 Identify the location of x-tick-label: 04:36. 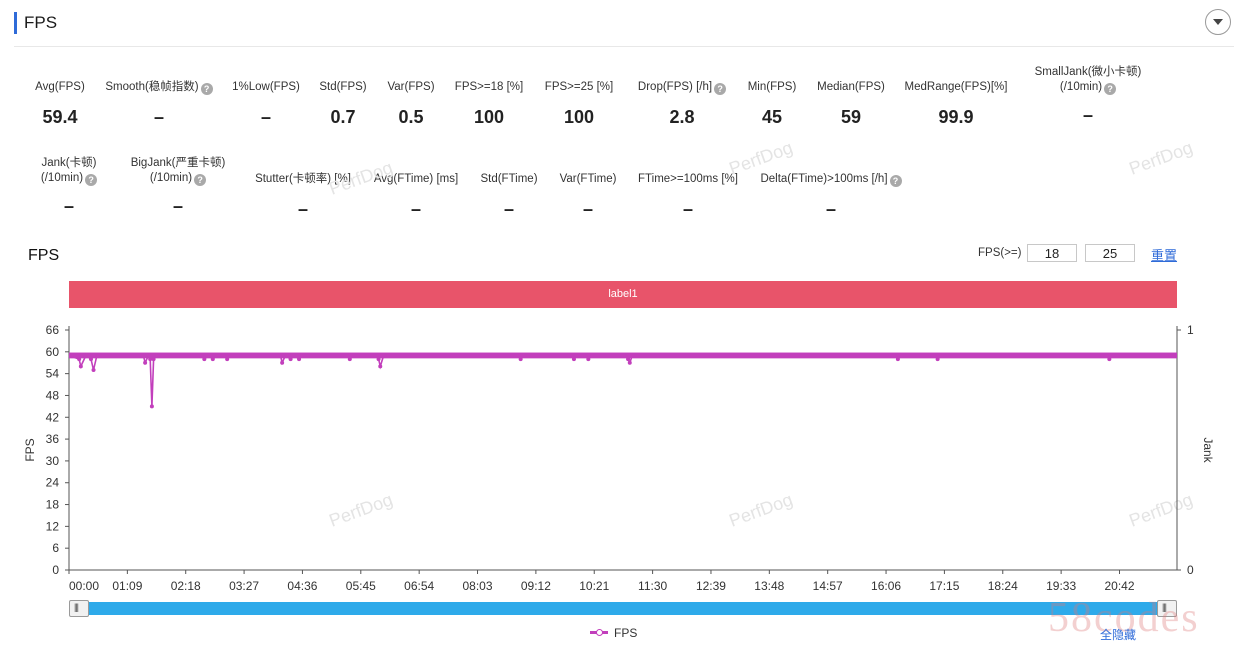
(302, 586).